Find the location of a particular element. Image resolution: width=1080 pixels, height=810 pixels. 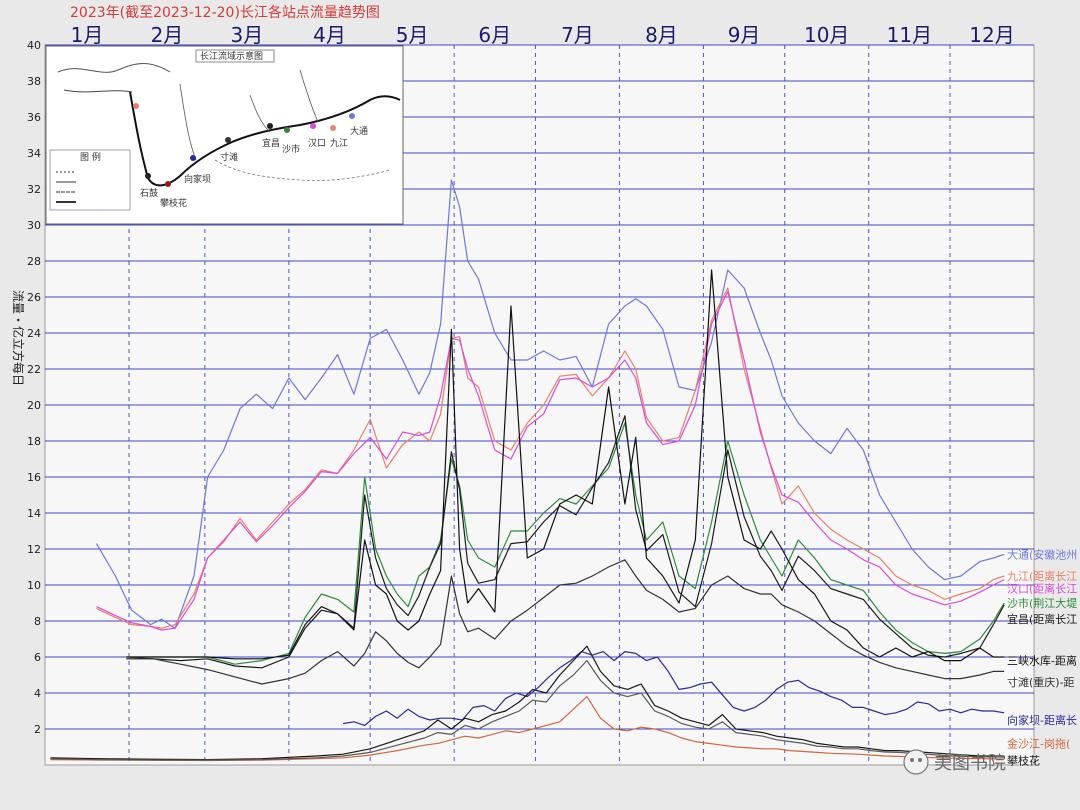

legend-label: 汉口(距离长江 is located at coordinates (1042, 589).